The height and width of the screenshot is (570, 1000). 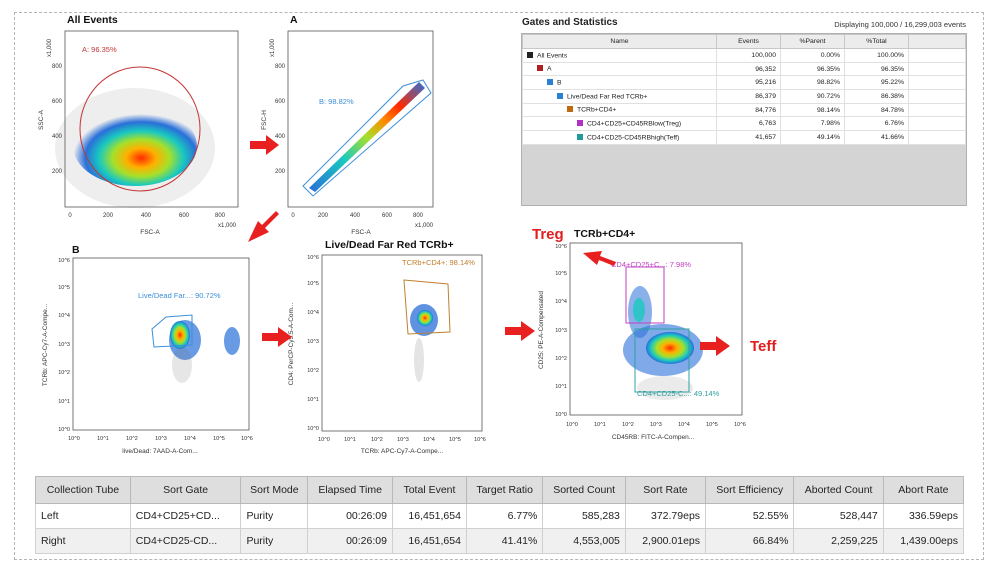 What do you see at coordinates (280, 172) in the screenshot?
I see `svg-text: 200` at bounding box center [280, 172].